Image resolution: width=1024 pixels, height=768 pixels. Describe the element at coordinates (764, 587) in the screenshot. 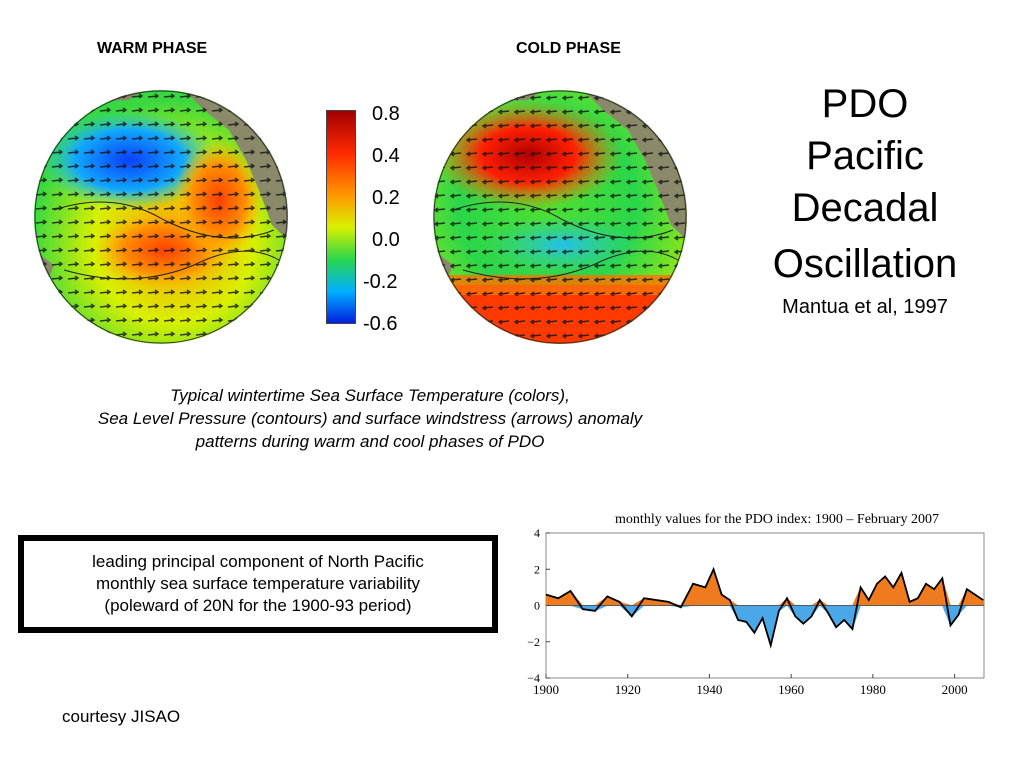

I see `positive-area` at that location.